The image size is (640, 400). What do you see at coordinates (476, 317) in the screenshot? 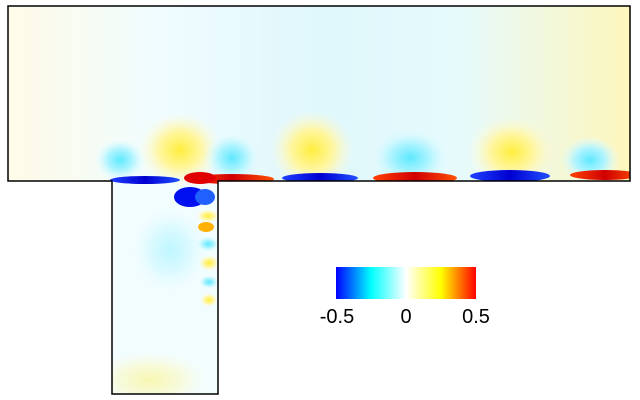
I see `colorbar-max-label: 0.5` at bounding box center [476, 317].